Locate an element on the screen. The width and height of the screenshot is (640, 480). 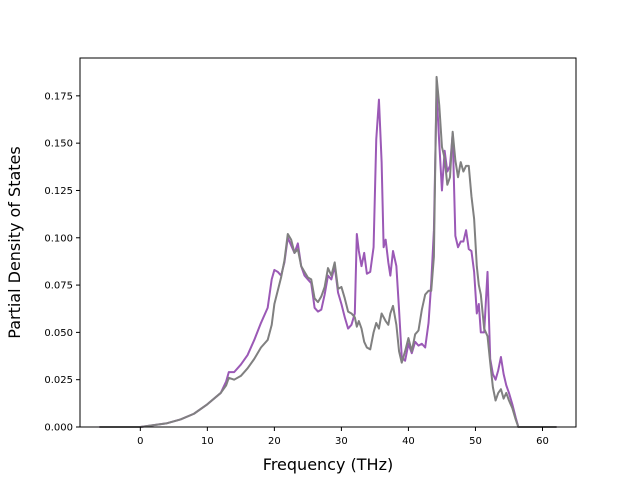
x-axis: 0 10 20 30 40 50 60 is located at coordinates (343, 437).